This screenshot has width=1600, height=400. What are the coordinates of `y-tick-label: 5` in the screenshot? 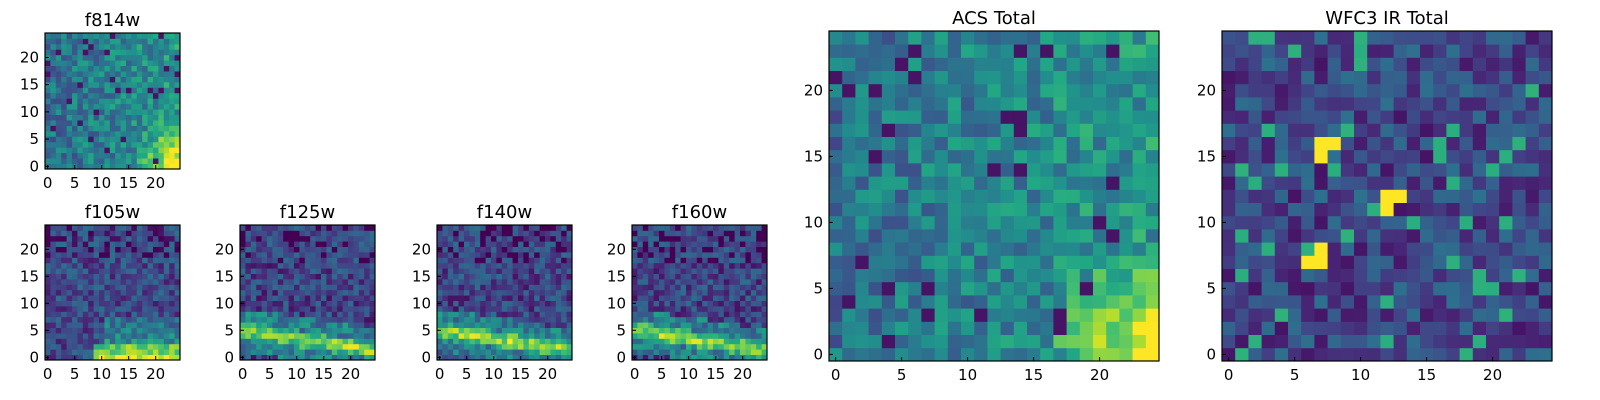 It's located at (426, 330).